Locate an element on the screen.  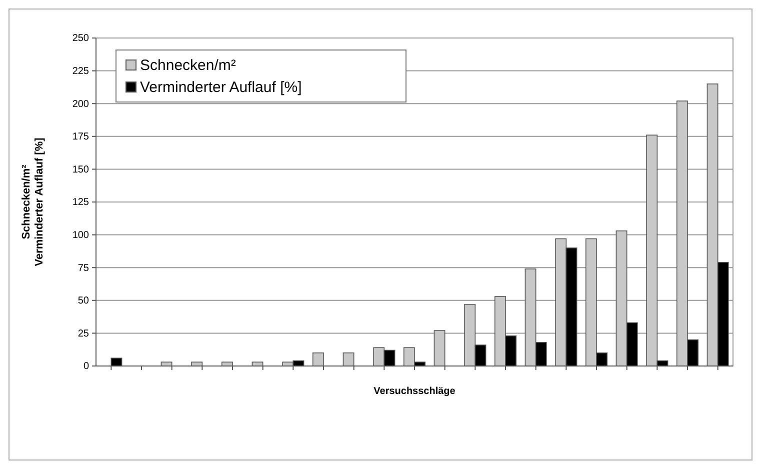
y-tick-label: 25 is located at coordinates (84, 334).